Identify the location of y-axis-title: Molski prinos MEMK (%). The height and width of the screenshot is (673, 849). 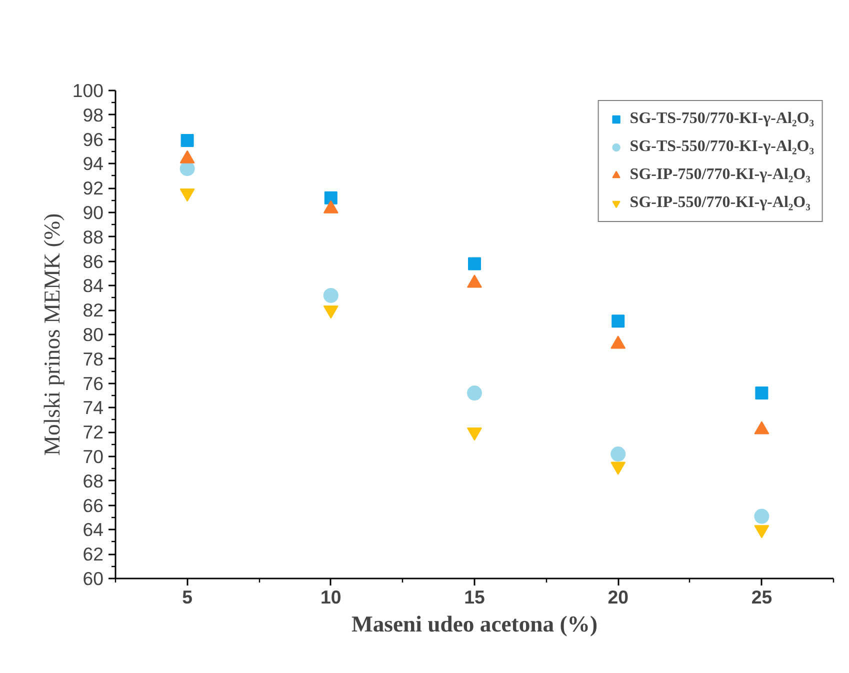
(51, 334).